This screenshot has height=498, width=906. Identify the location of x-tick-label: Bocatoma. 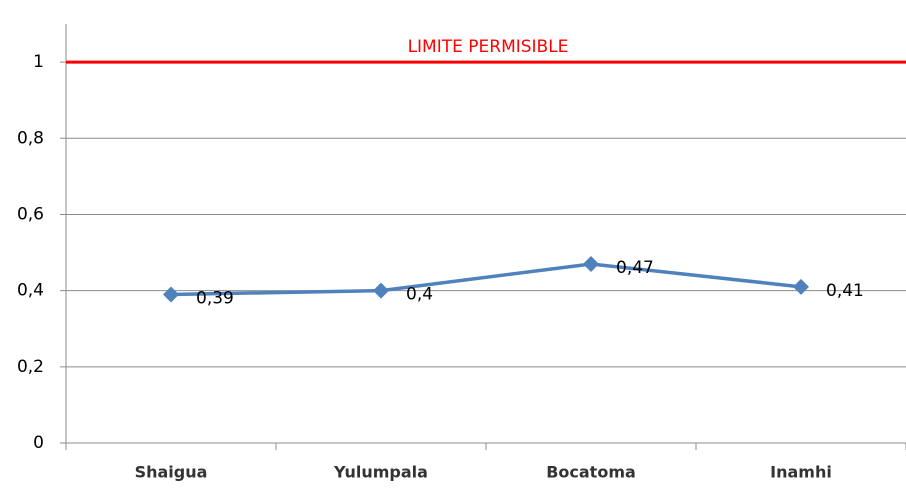
(591, 472).